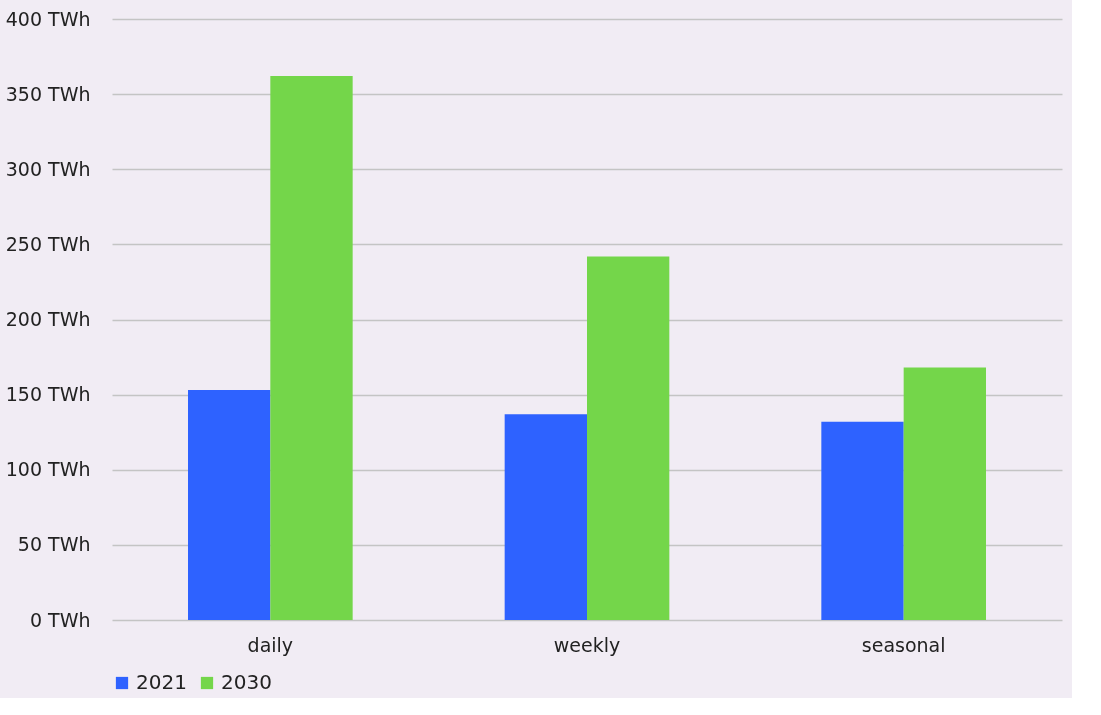 The height and width of the screenshot is (715, 1101). What do you see at coordinates (48, 319) in the screenshot?
I see `y-tick-label: 200 TWh` at bounding box center [48, 319].